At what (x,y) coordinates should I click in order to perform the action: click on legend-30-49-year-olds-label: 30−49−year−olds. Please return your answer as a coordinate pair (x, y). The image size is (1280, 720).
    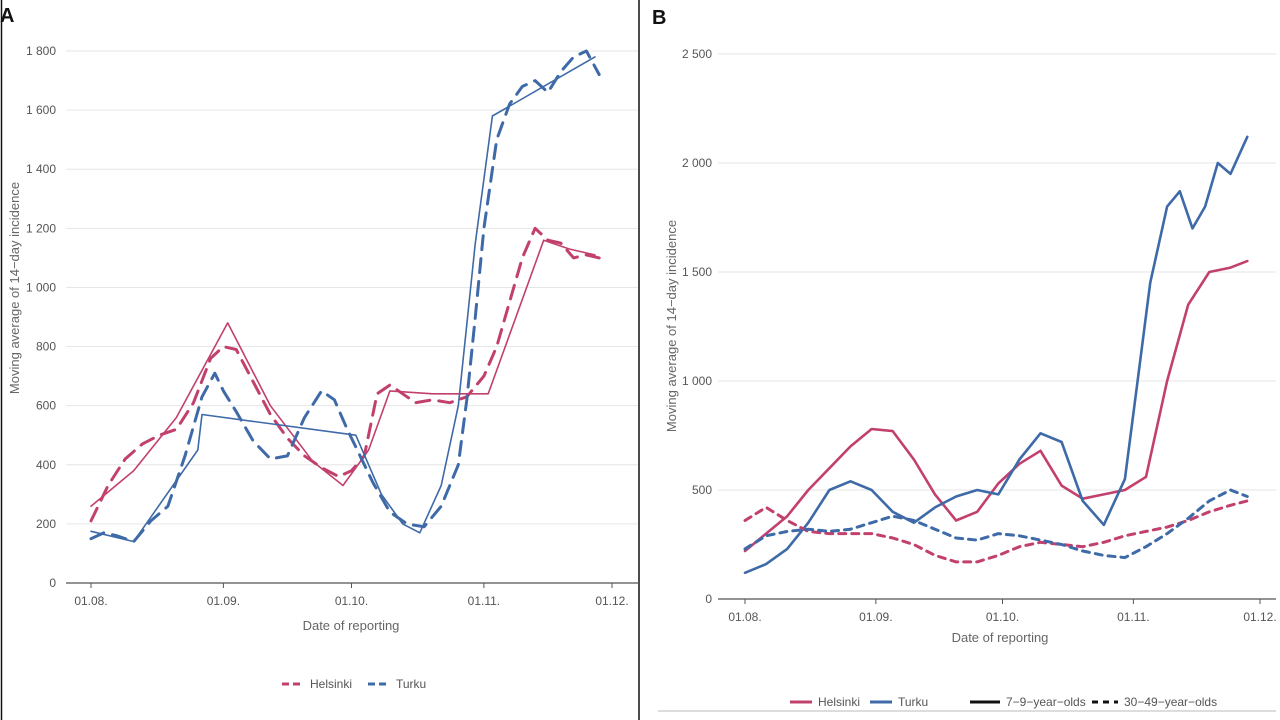
    Looking at the image, I should click on (1170, 702).